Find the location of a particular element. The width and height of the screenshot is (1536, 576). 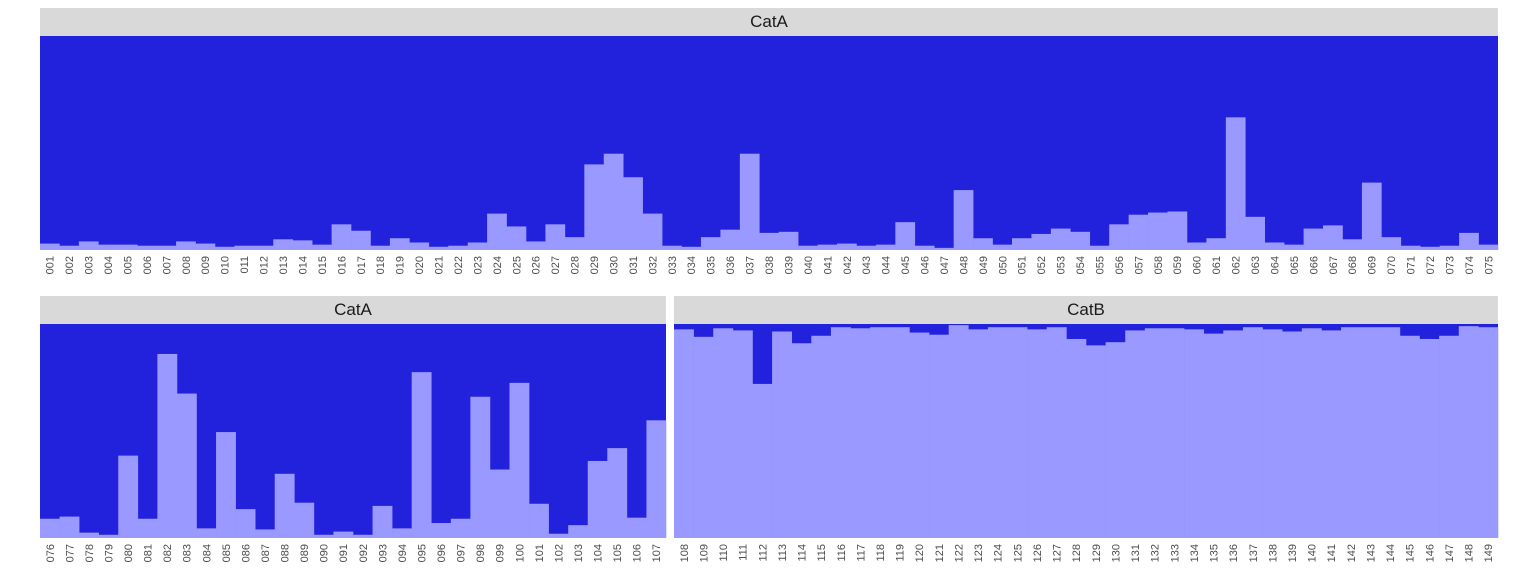

x-tick-label: 089 is located at coordinates (305, 553).